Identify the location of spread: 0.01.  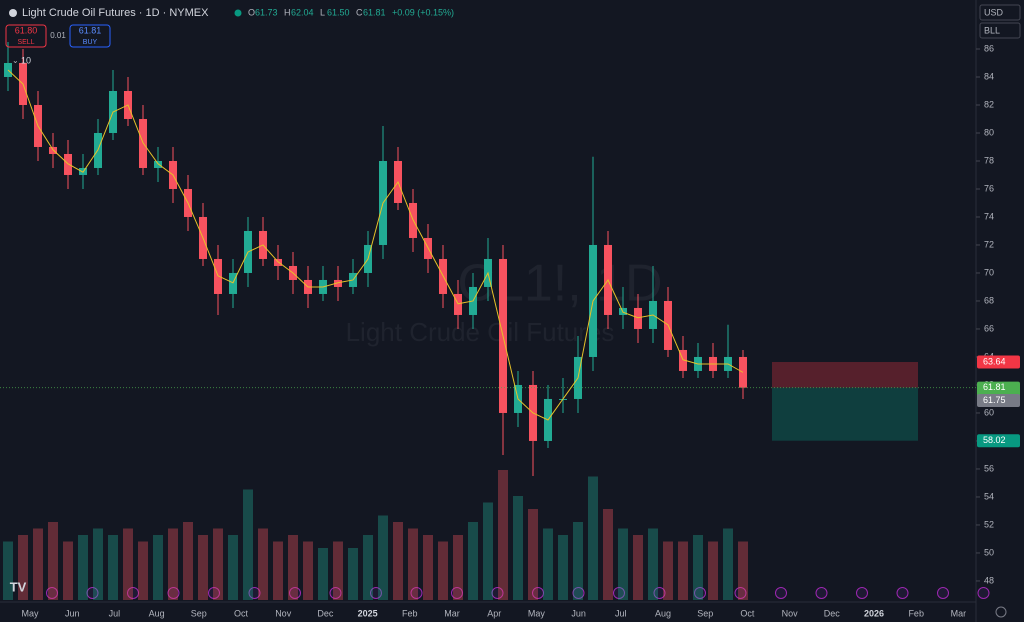
(58, 35).